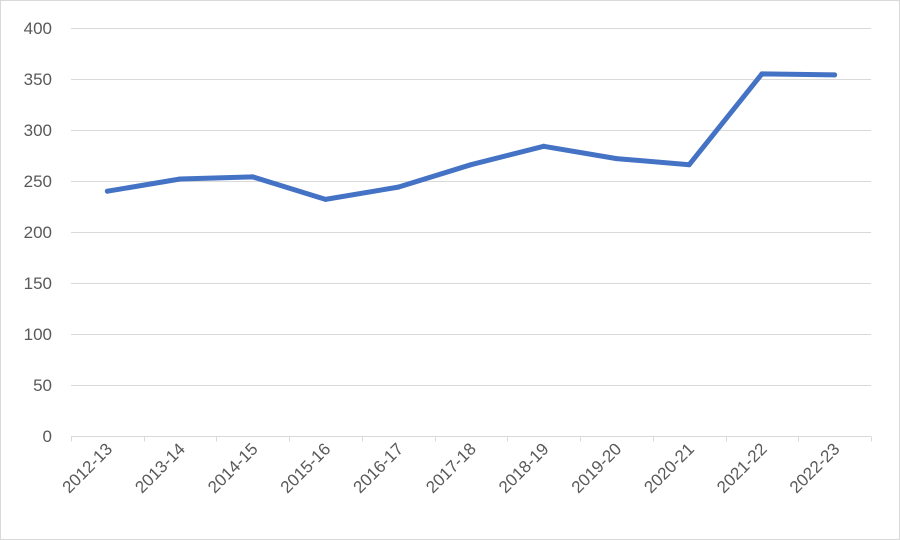  I want to click on y-axis-tick-labels: 0 50 100 150 200 250 300 350 400, so click(38, 232).